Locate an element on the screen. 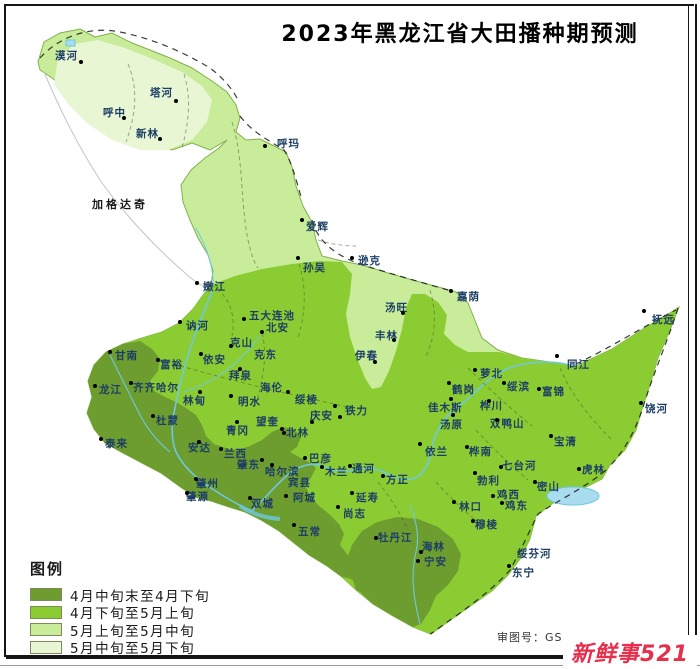 This screenshot has height=669, width=700. city-label: 牡丹江 is located at coordinates (395, 538).